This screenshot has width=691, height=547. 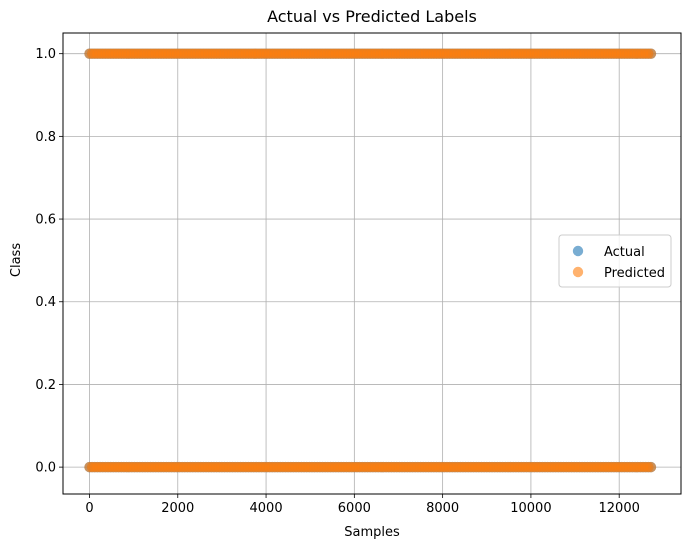 What do you see at coordinates (578, 272) in the screenshot?
I see `legend-marker-predicted` at bounding box center [578, 272].